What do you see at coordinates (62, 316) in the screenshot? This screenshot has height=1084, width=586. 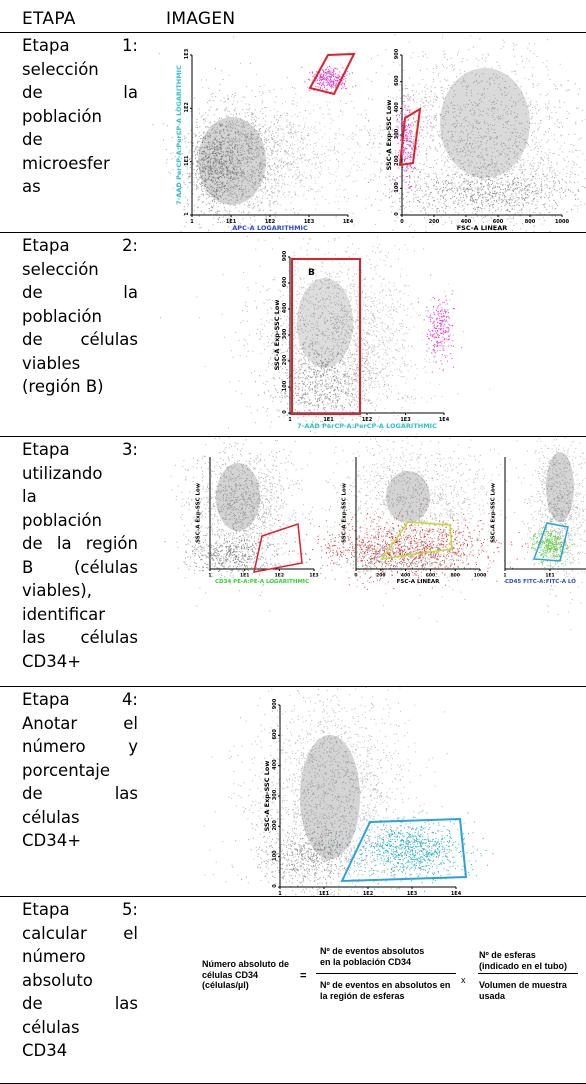 I see `stage-2-line: población` at bounding box center [62, 316].